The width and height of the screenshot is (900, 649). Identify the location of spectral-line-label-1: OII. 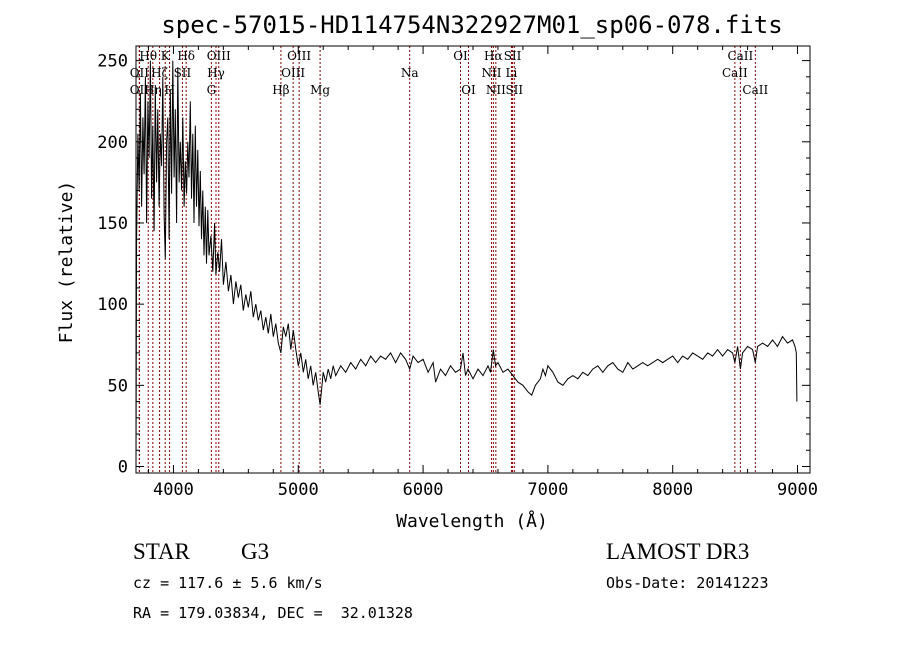
(140, 73).